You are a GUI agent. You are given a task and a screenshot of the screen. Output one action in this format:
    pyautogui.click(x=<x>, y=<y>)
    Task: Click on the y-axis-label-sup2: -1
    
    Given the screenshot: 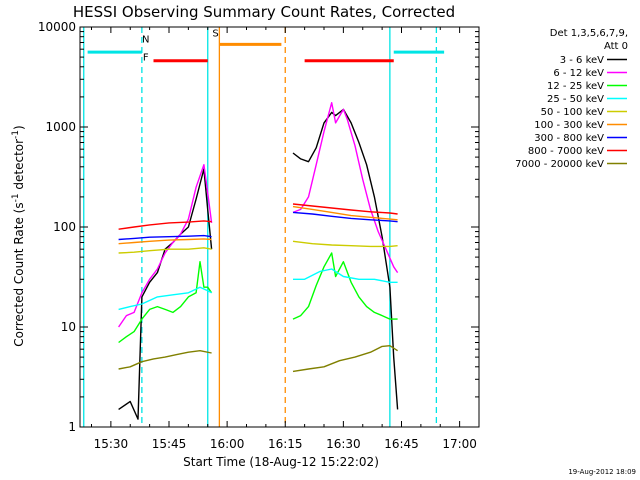 What is the action you would take?
    pyautogui.click(x=16, y=134)
    